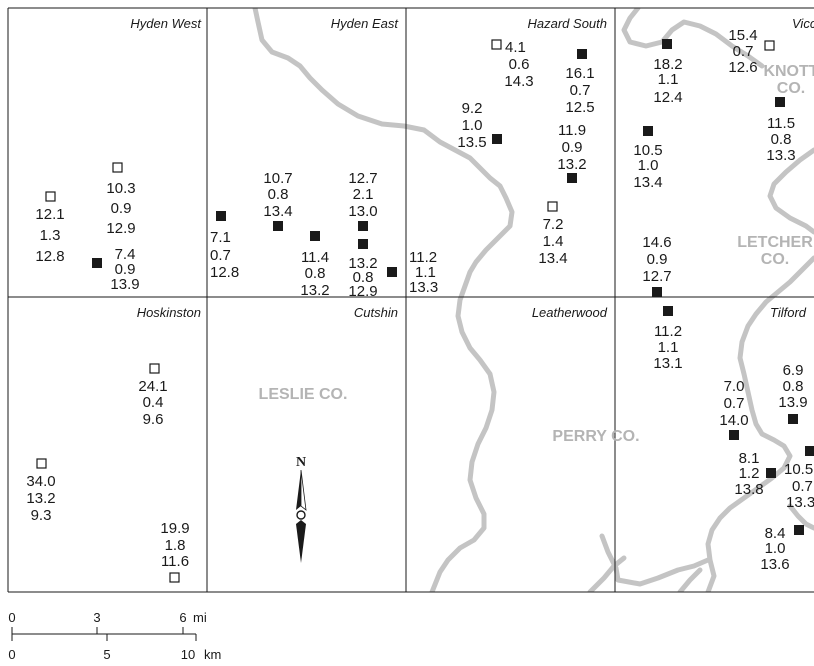  Describe the element at coordinates (301, 541) in the screenshot. I see `north-arrow-lower-icon` at that location.